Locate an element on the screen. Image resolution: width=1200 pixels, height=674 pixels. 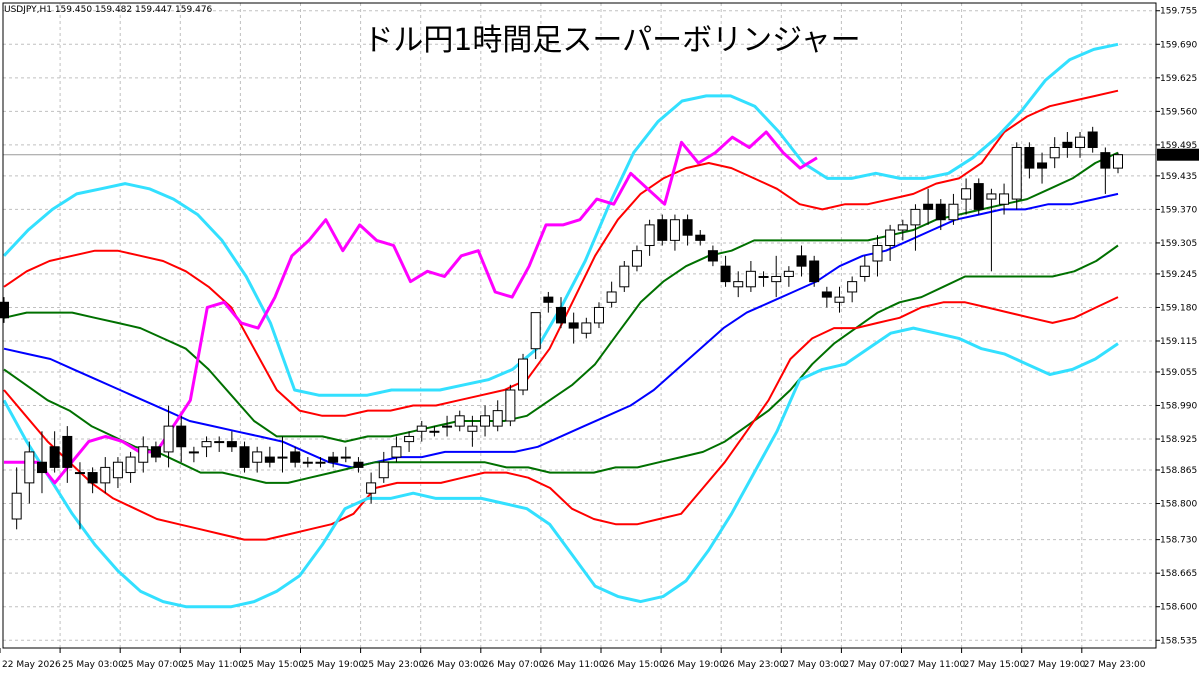
y-tick-label: 159.115 is located at coordinates (1178, 342).